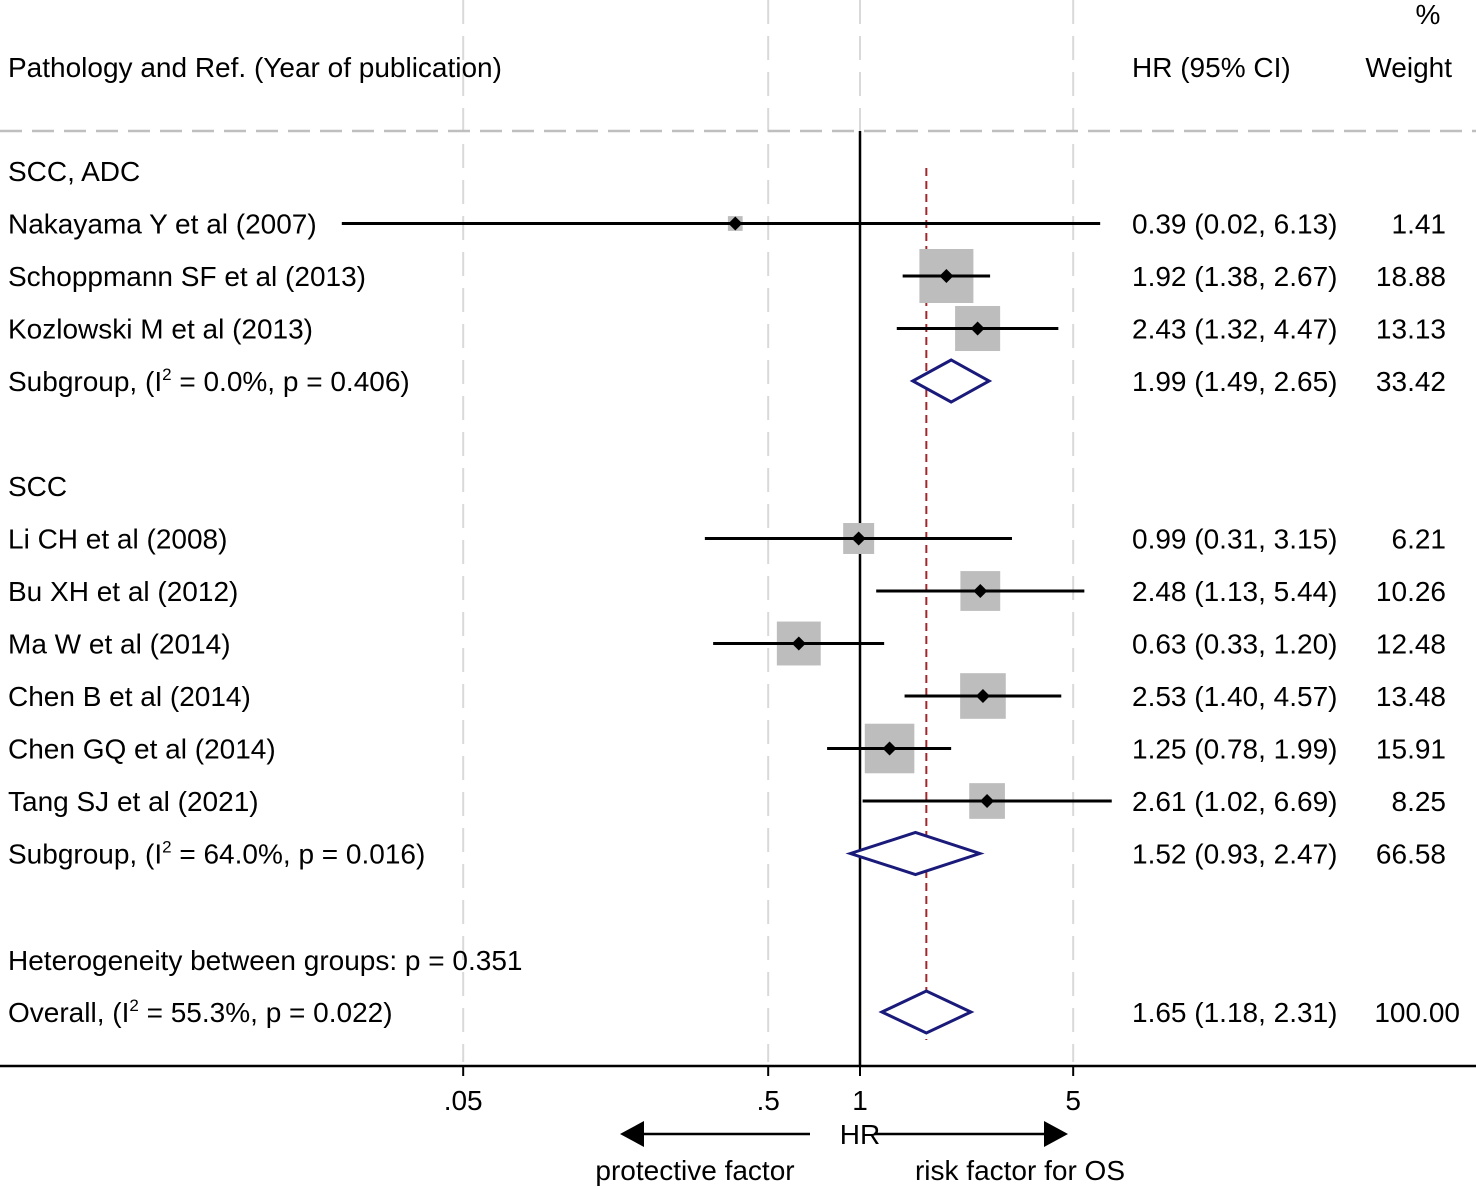 The height and width of the screenshot is (1187, 1476). I want to click on weight-value: 100.00, so click(1417, 1012).